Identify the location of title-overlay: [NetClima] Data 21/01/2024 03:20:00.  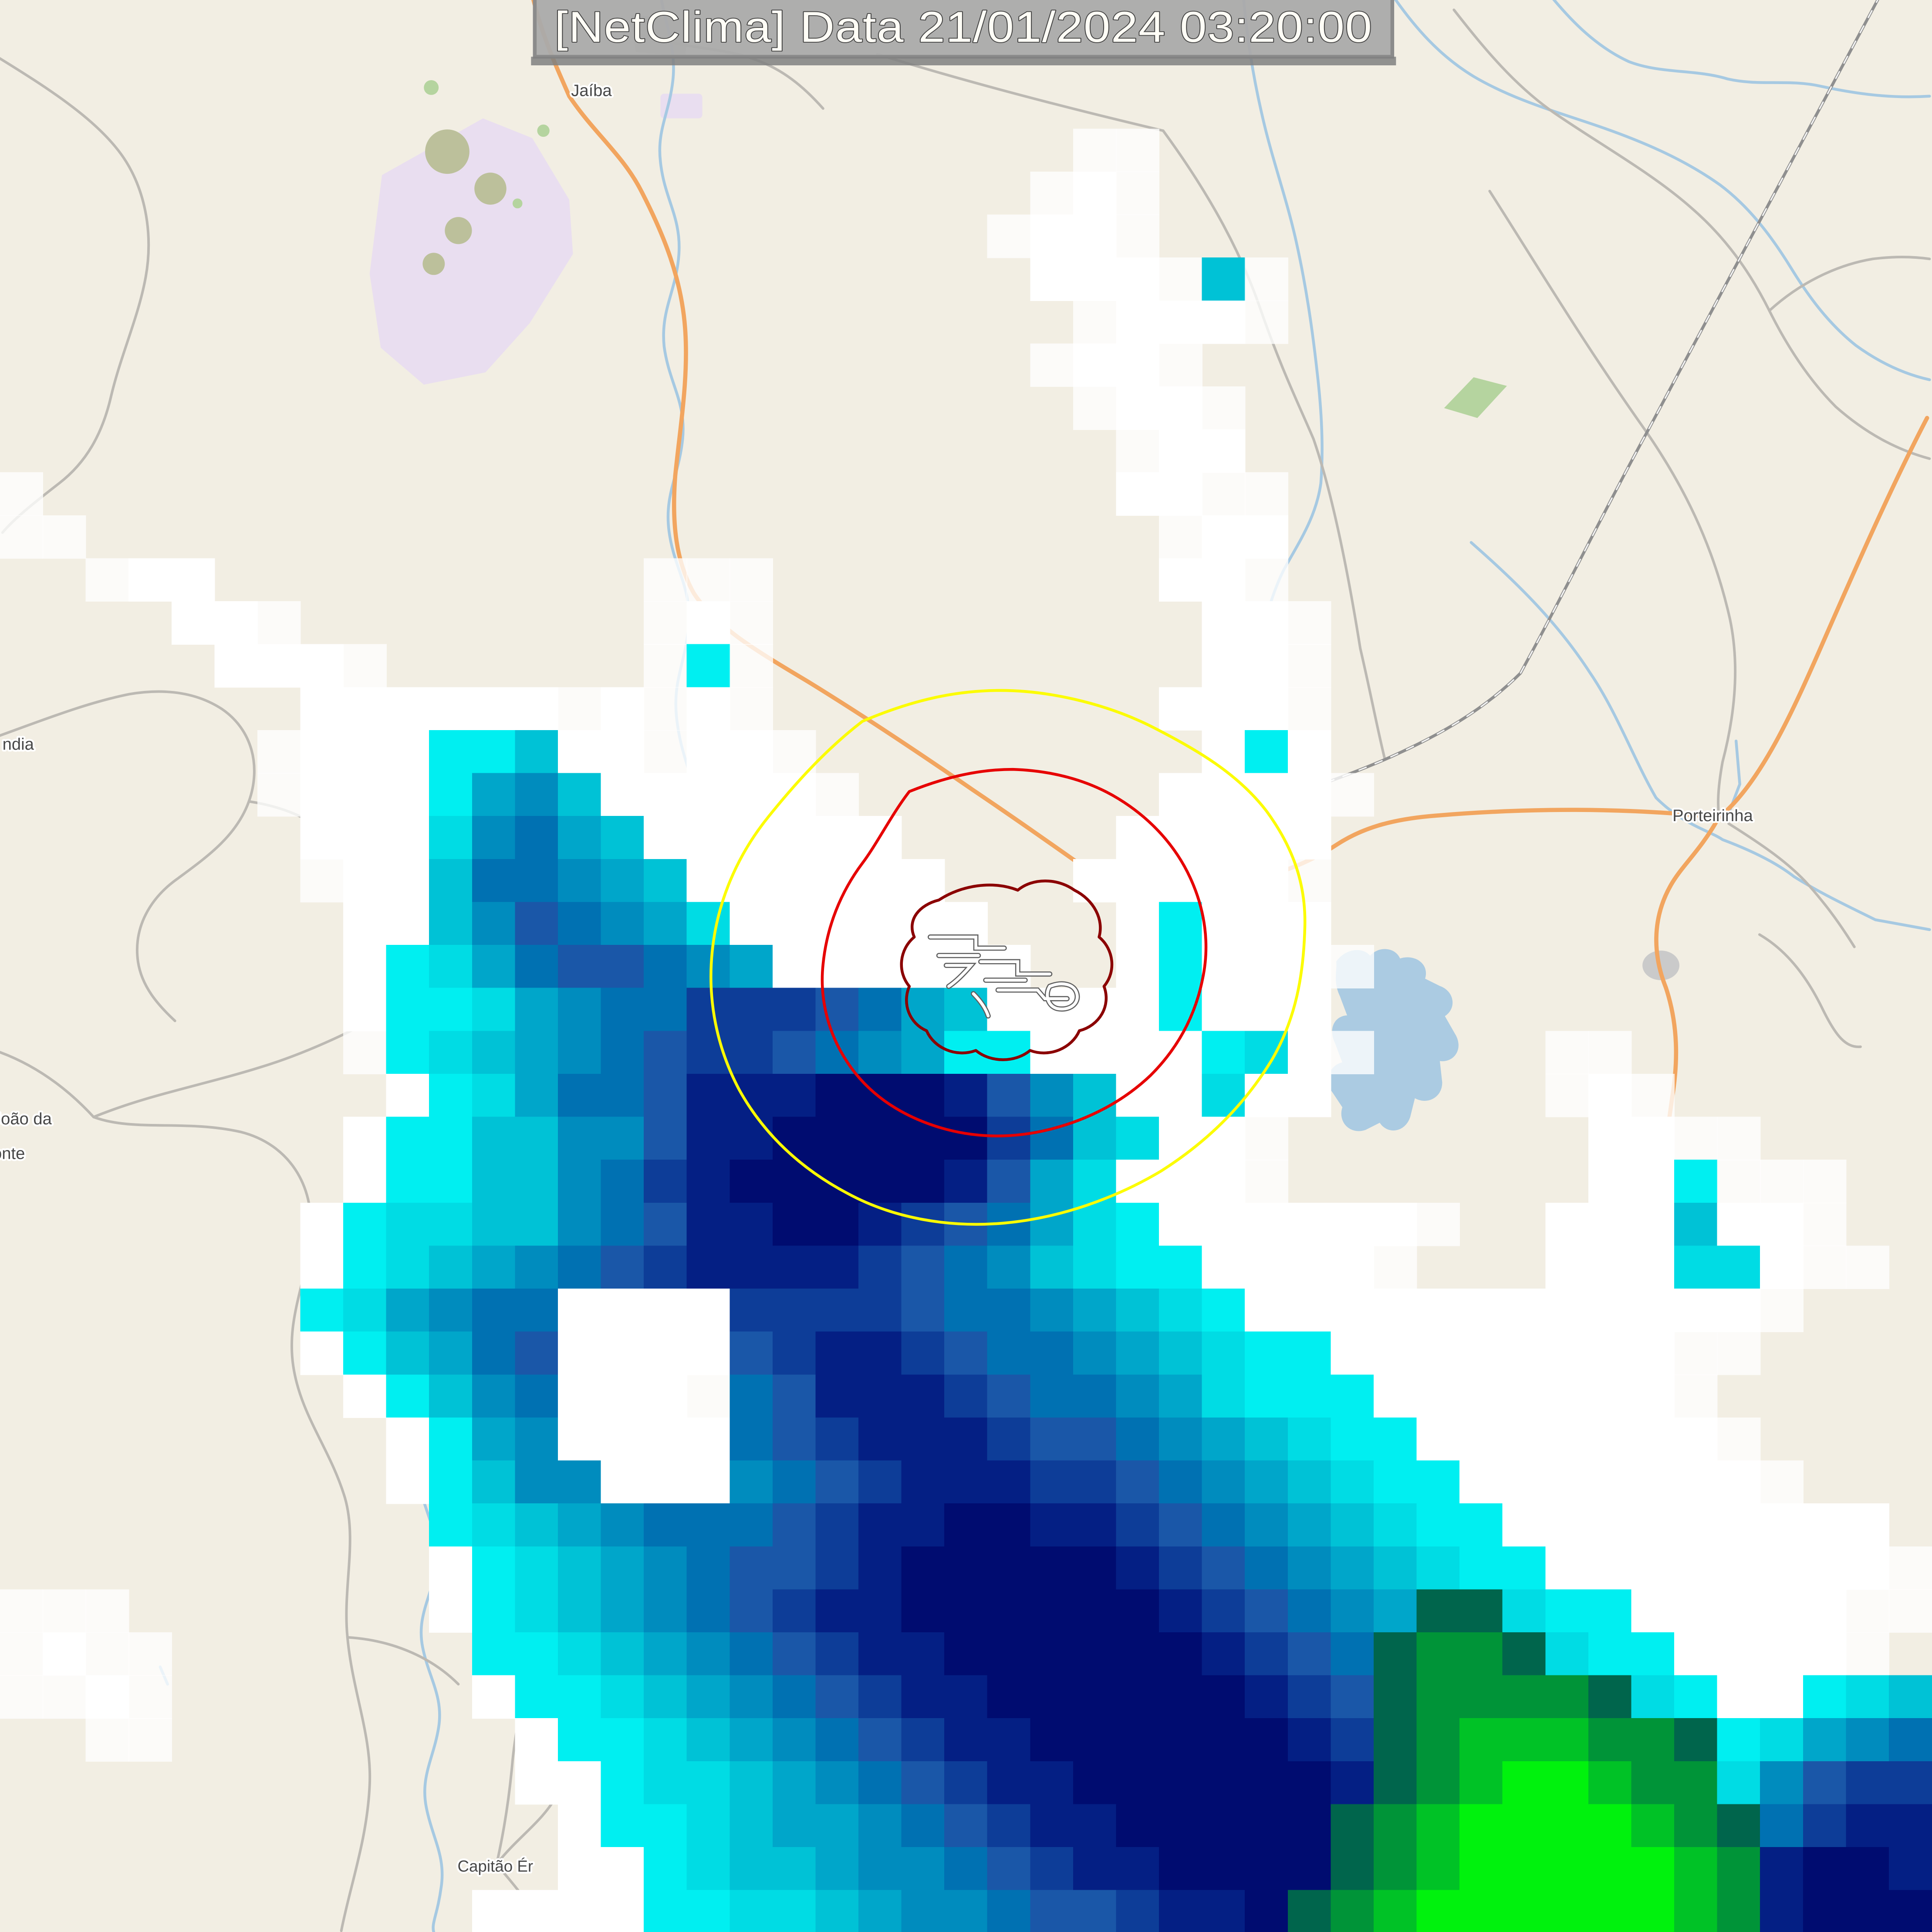
(963, 33).